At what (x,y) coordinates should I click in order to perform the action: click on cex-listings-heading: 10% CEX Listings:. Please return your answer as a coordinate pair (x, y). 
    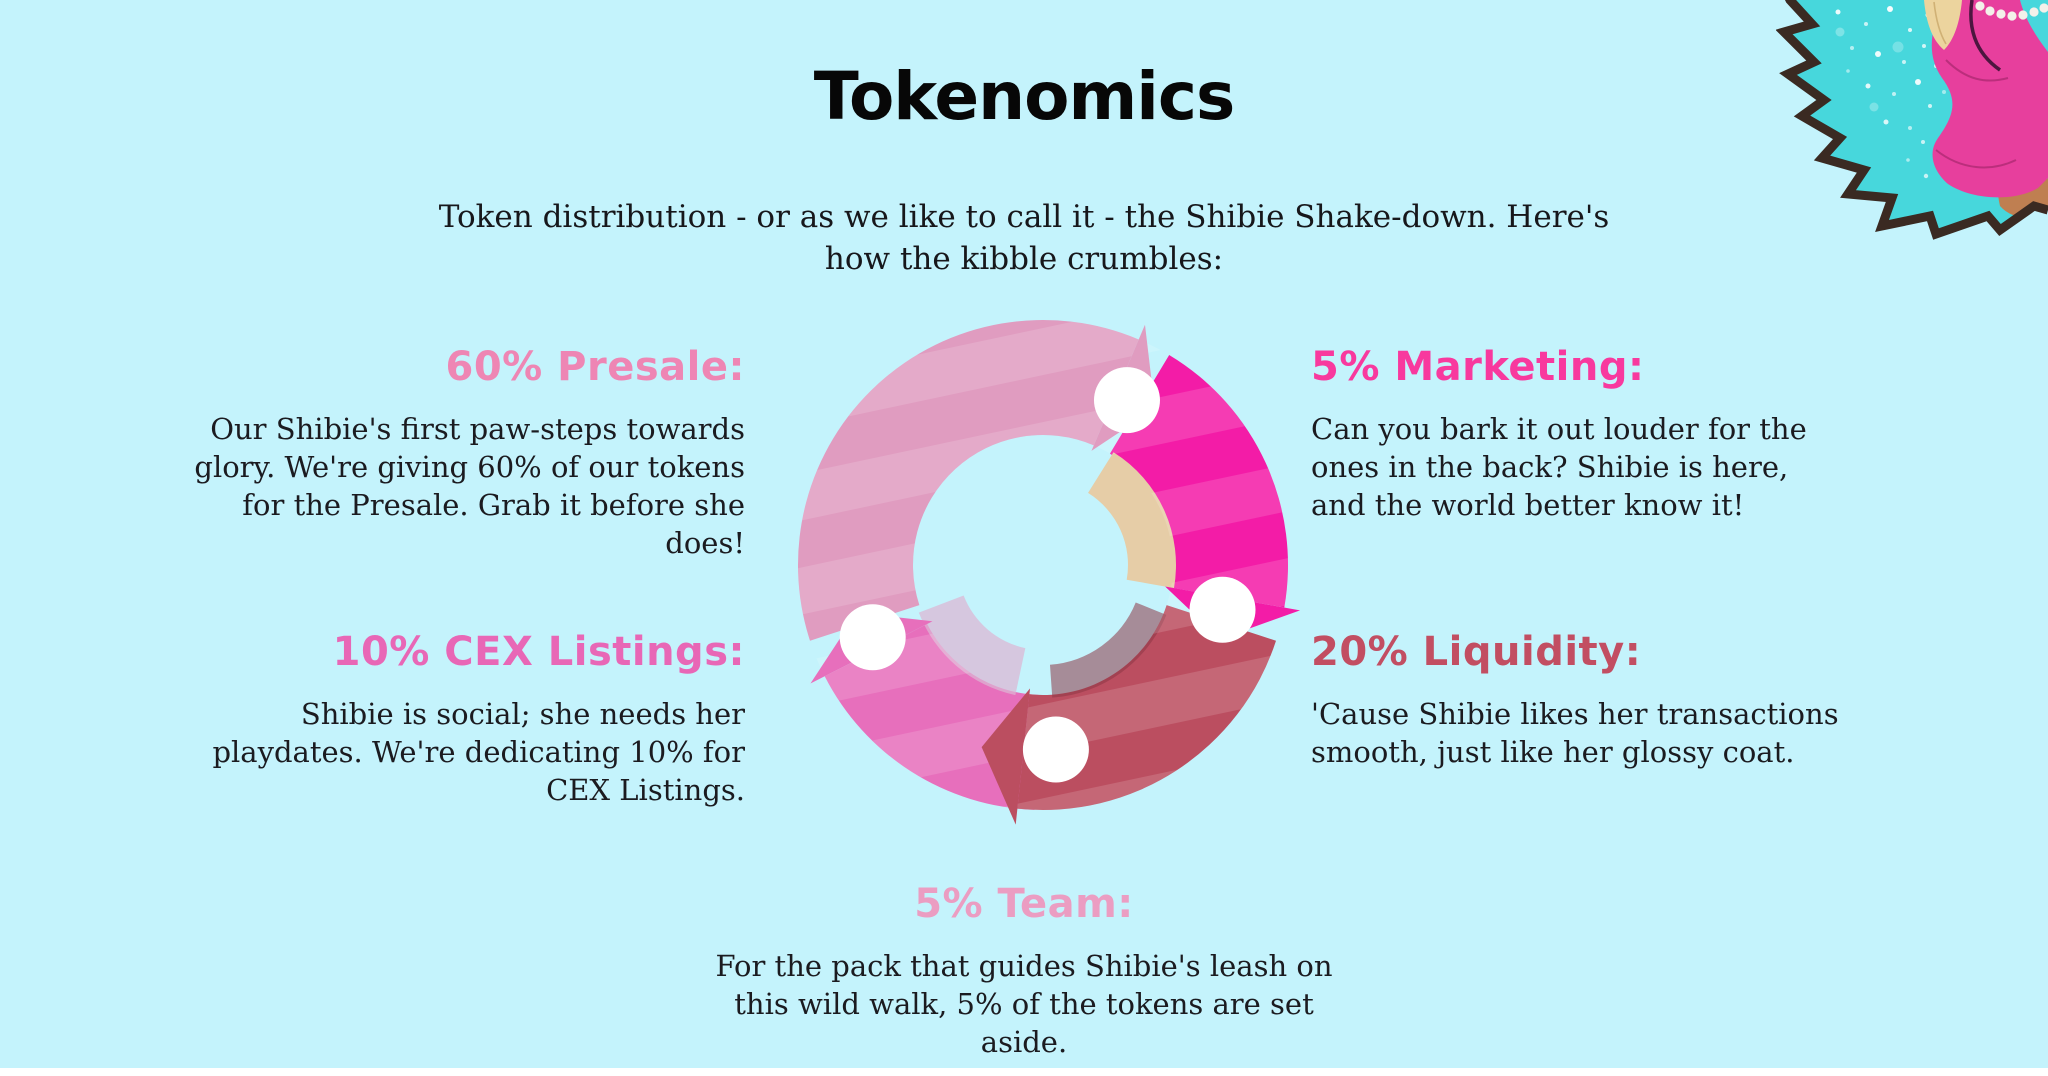
    Looking at the image, I should click on (538, 652).